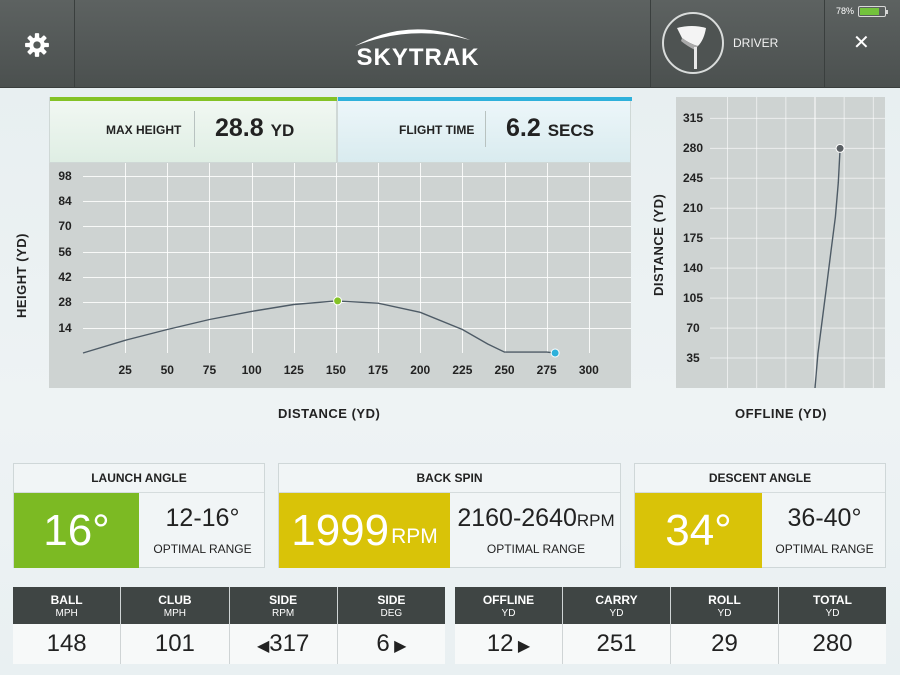  Describe the element at coordinates (508, 600) in the screenshot. I see `data-cell-label: OFFLINE` at that location.